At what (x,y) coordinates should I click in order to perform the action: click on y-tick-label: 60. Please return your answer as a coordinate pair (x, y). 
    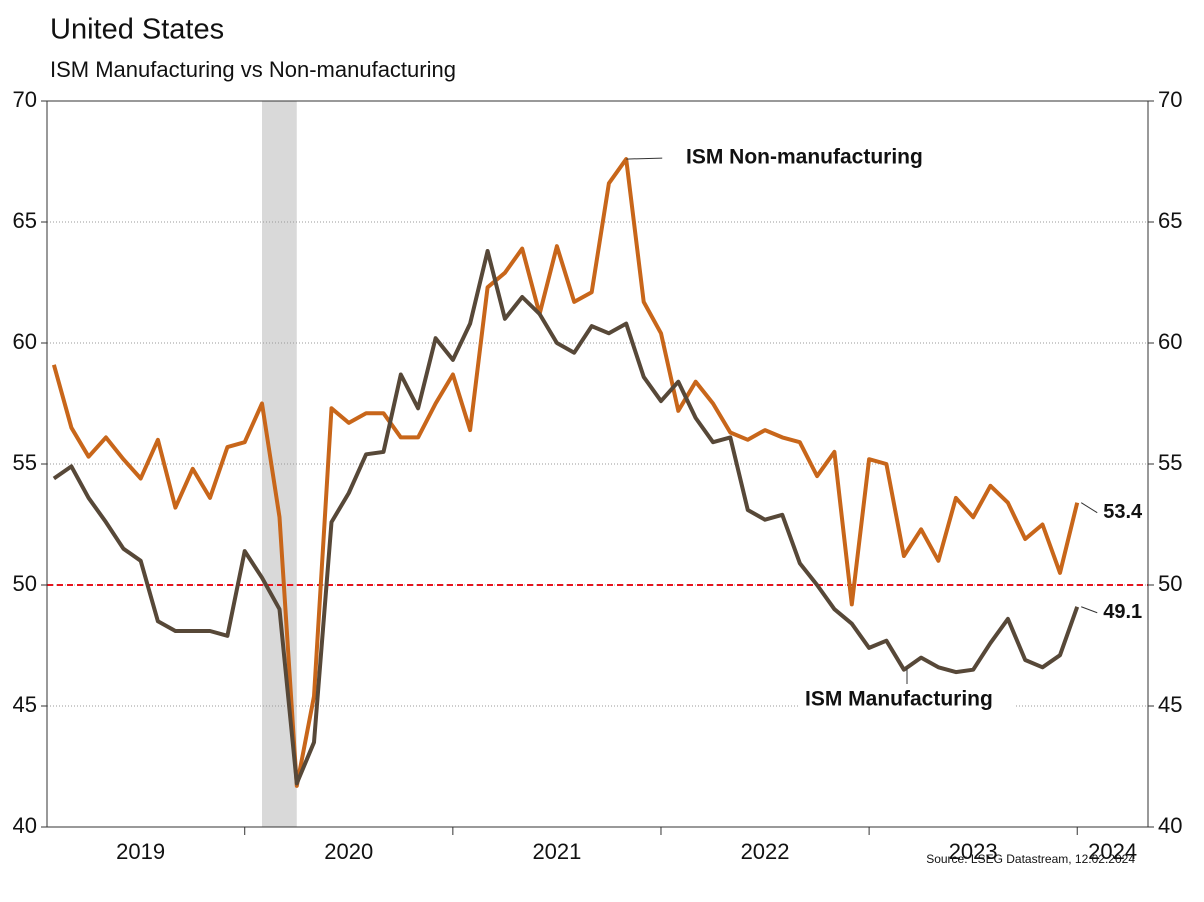
    Looking at the image, I should click on (25, 341).